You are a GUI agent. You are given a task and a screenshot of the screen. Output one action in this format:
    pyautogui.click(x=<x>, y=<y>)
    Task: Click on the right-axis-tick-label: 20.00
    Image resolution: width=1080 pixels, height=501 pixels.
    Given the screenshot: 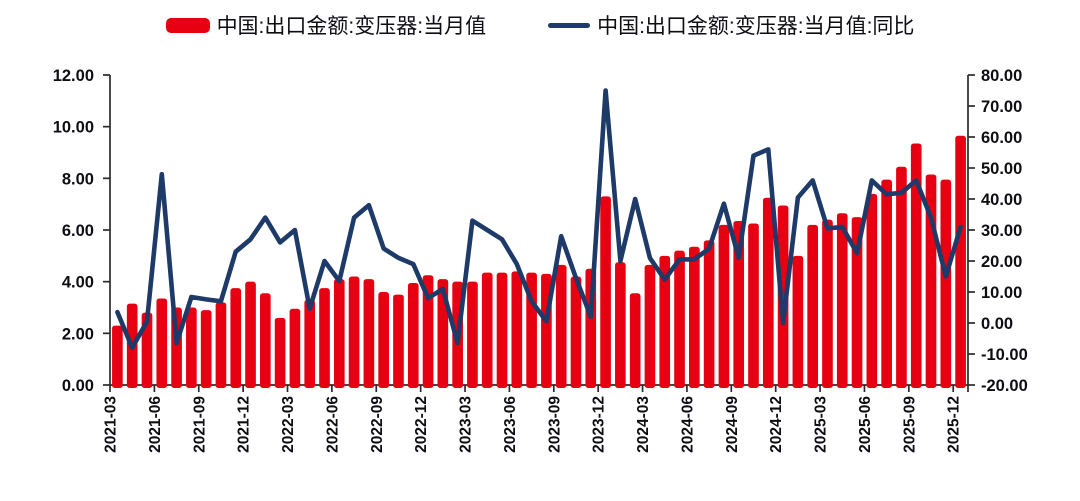 What is the action you would take?
    pyautogui.click(x=1001, y=262)
    